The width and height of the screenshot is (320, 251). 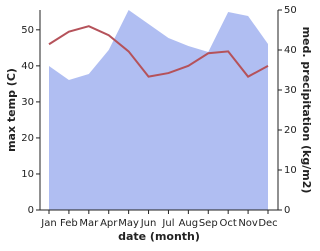 I want to click on x-tick-label: Mar, so click(x=89, y=223).